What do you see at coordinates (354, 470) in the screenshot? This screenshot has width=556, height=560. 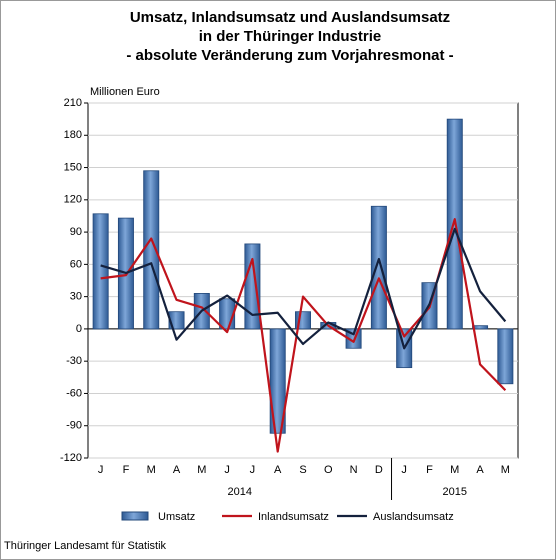 I see `x-tick-label: N` at bounding box center [354, 470].